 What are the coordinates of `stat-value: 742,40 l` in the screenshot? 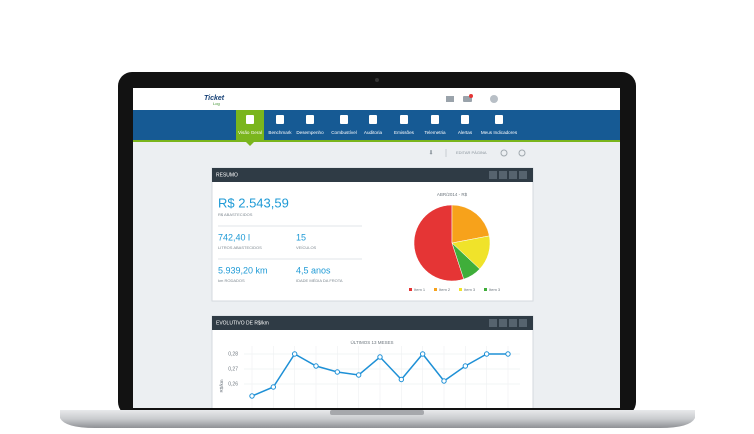 It's located at (234, 237).